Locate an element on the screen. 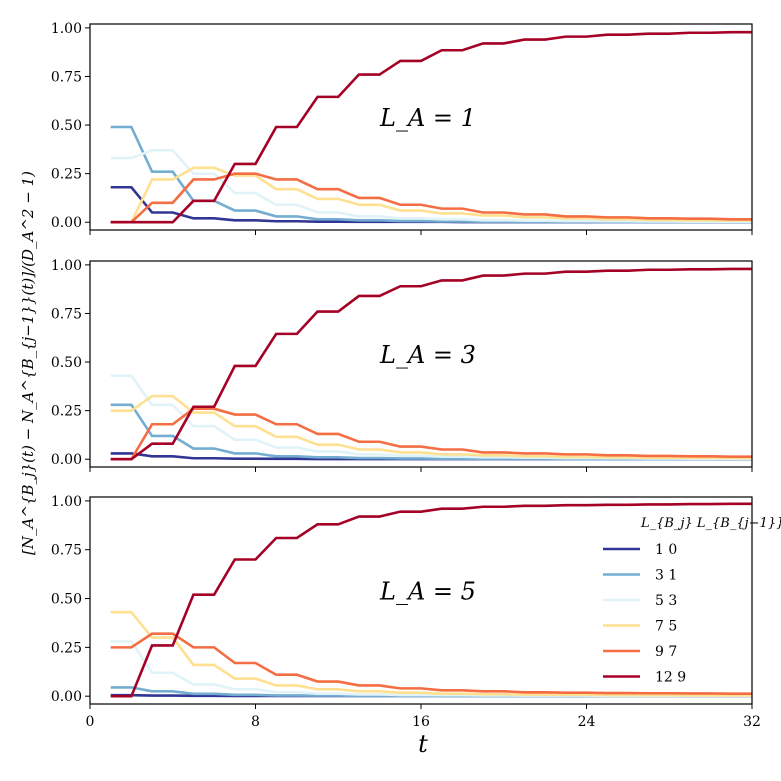 The height and width of the screenshot is (781, 781). legend: L_{B_j} L_{B_{j−1}} 1 0 3 1 5 3 7 5 9 7 12 9 is located at coordinates (692, 601).